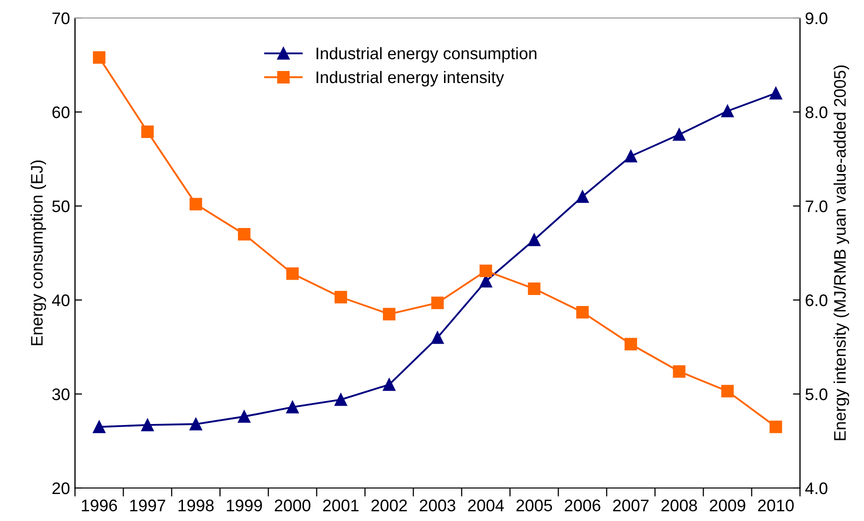  Describe the element at coordinates (389, 506) in the screenshot. I see `x-tick-label: 2002` at that location.